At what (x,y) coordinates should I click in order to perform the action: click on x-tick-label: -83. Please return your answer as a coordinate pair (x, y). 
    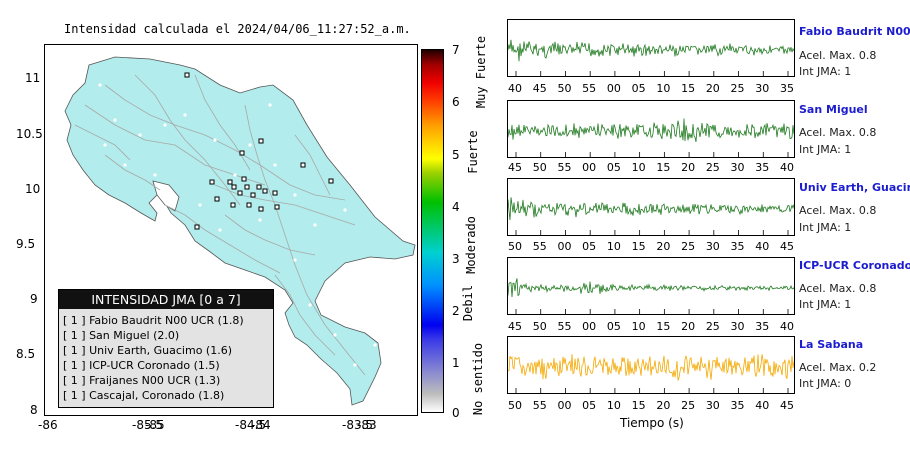
    Looking at the image, I should click on (367, 425).